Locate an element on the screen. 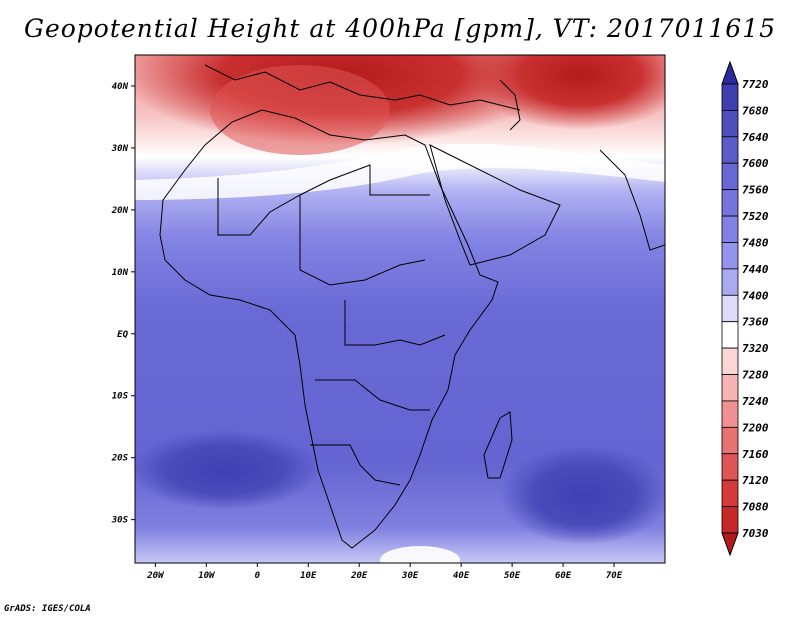 This screenshot has height=618, width=800. y-tick-label: 30S is located at coordinates (120, 521).